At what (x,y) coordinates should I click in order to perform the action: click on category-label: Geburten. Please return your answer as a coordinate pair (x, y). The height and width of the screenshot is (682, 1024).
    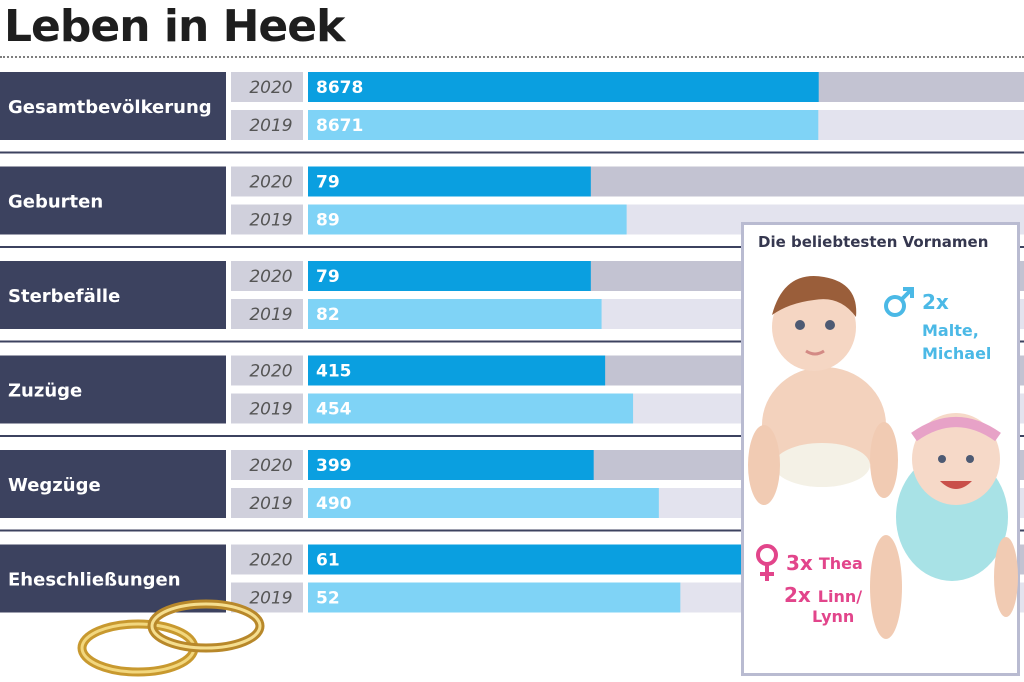
    Looking at the image, I should click on (55, 202).